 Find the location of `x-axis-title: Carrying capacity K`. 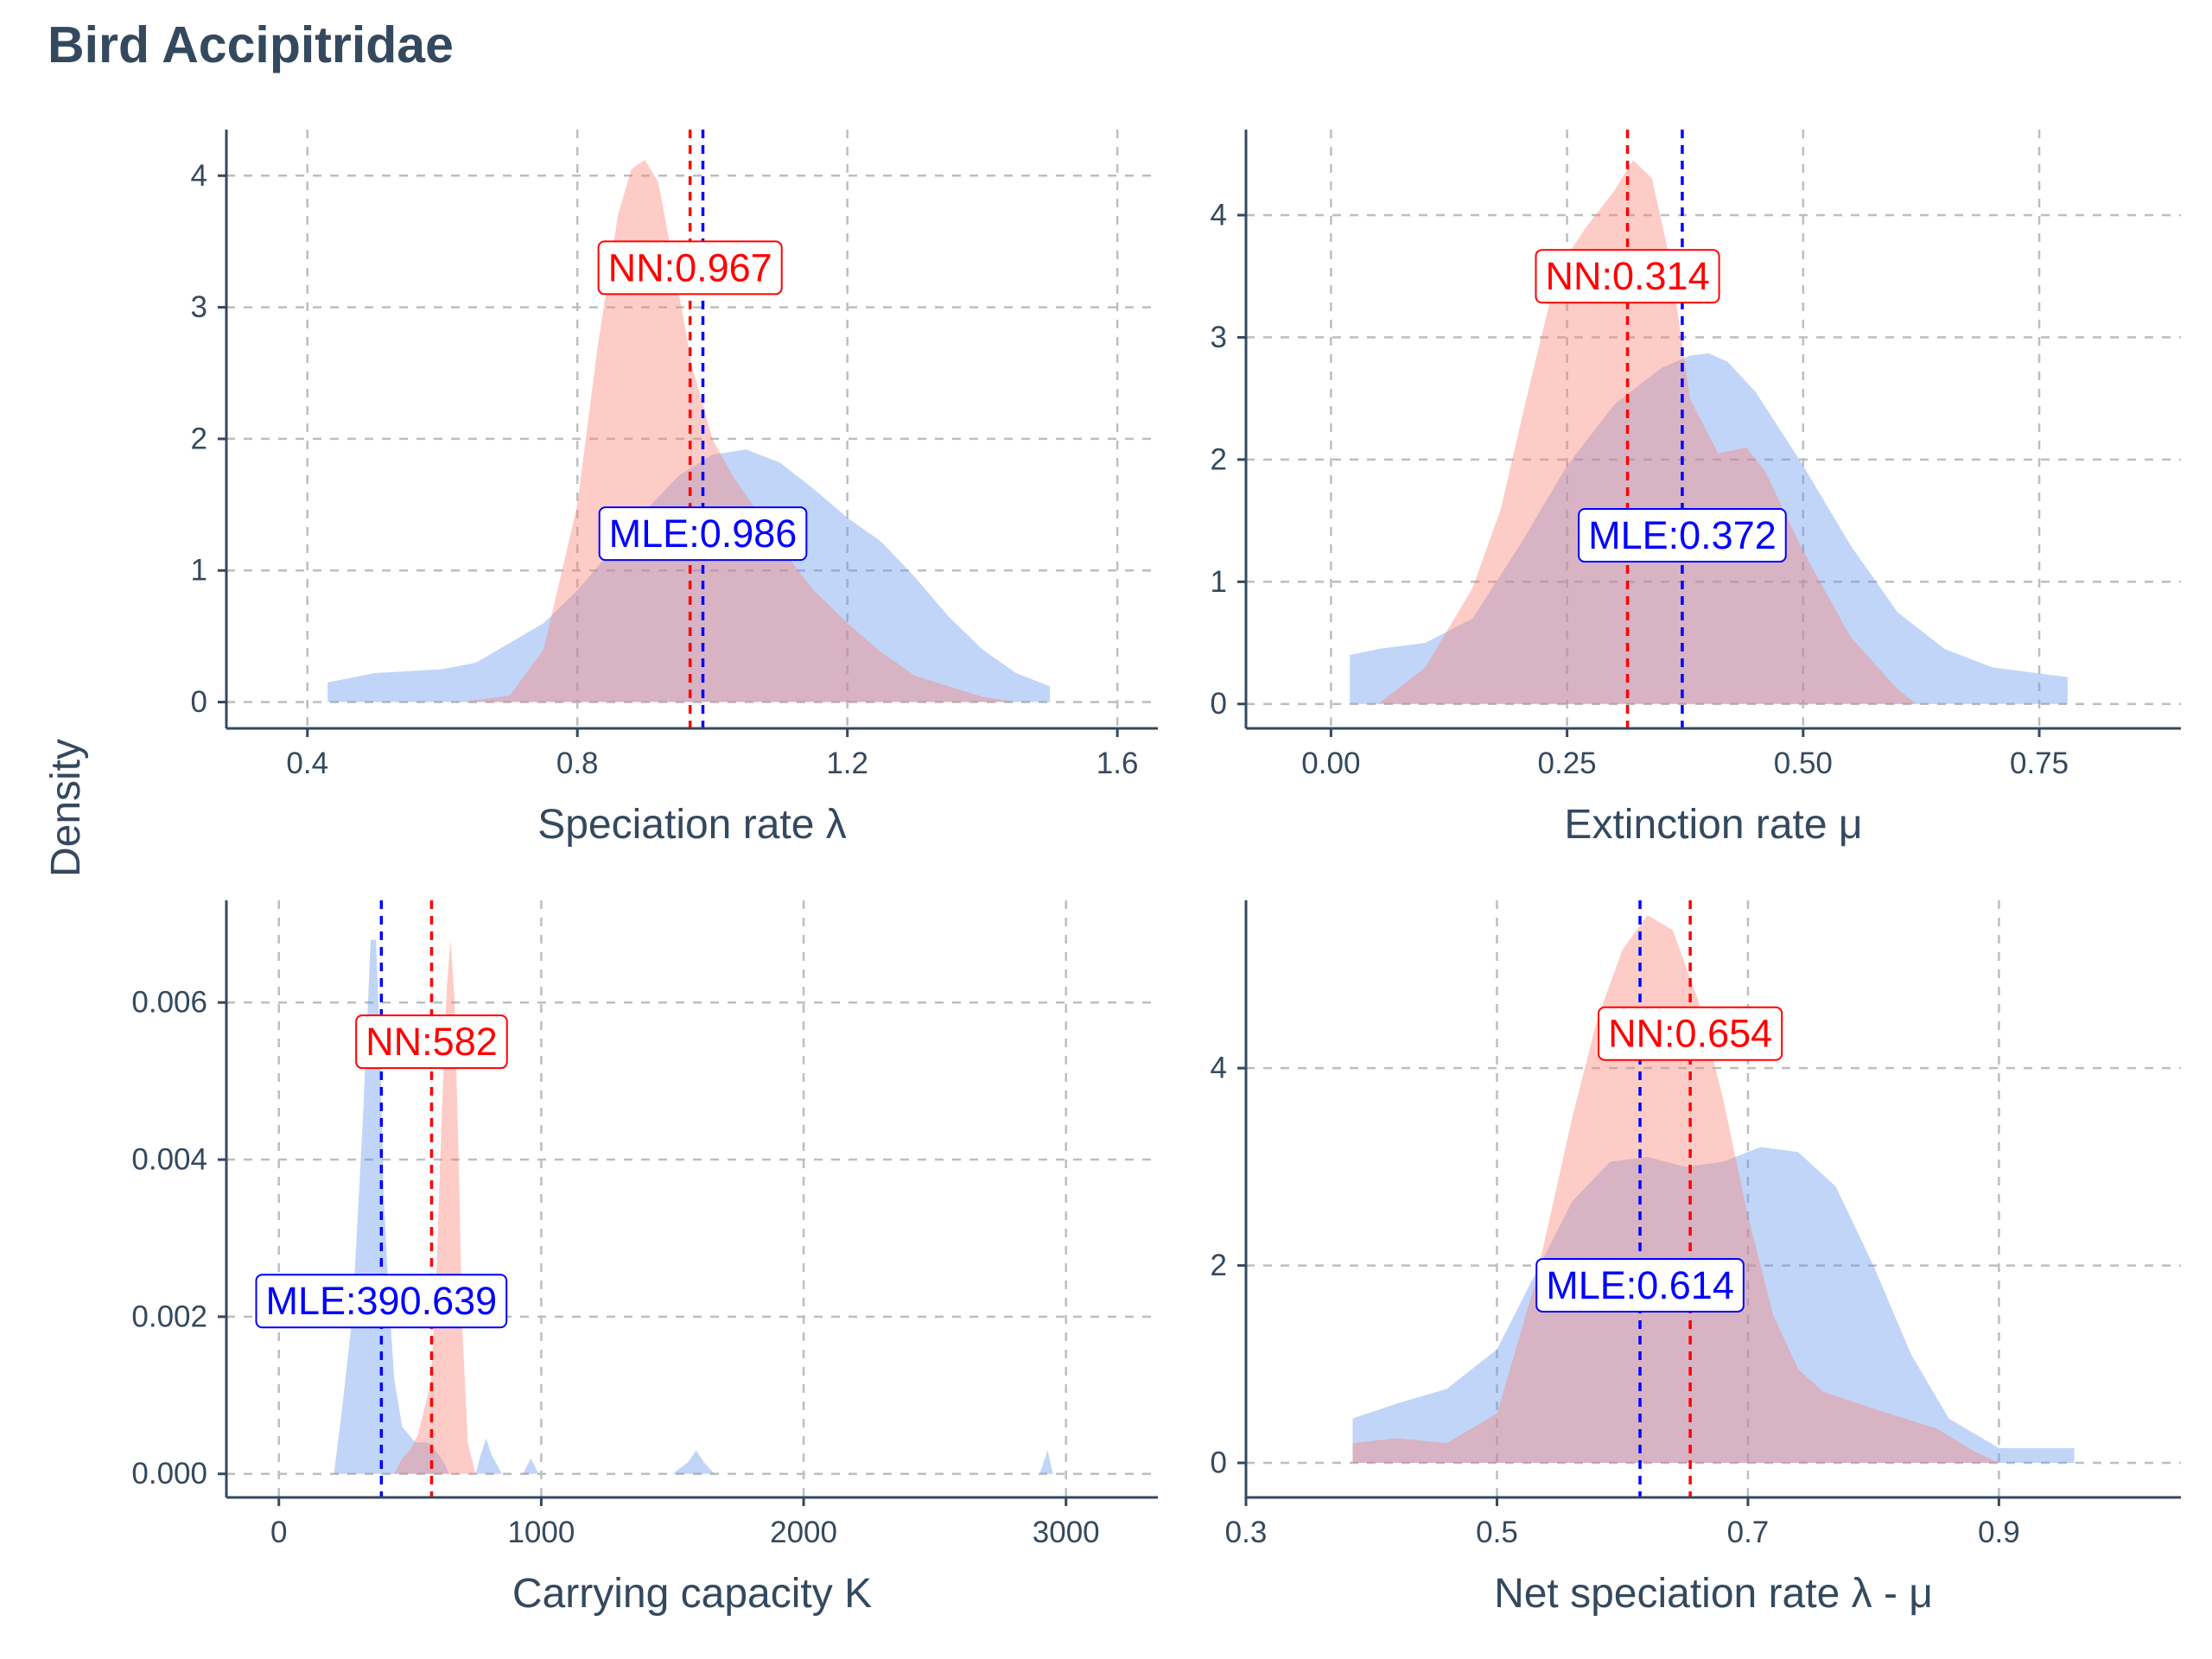

x-axis-title: Carrying capacity K is located at coordinates (692, 1594).